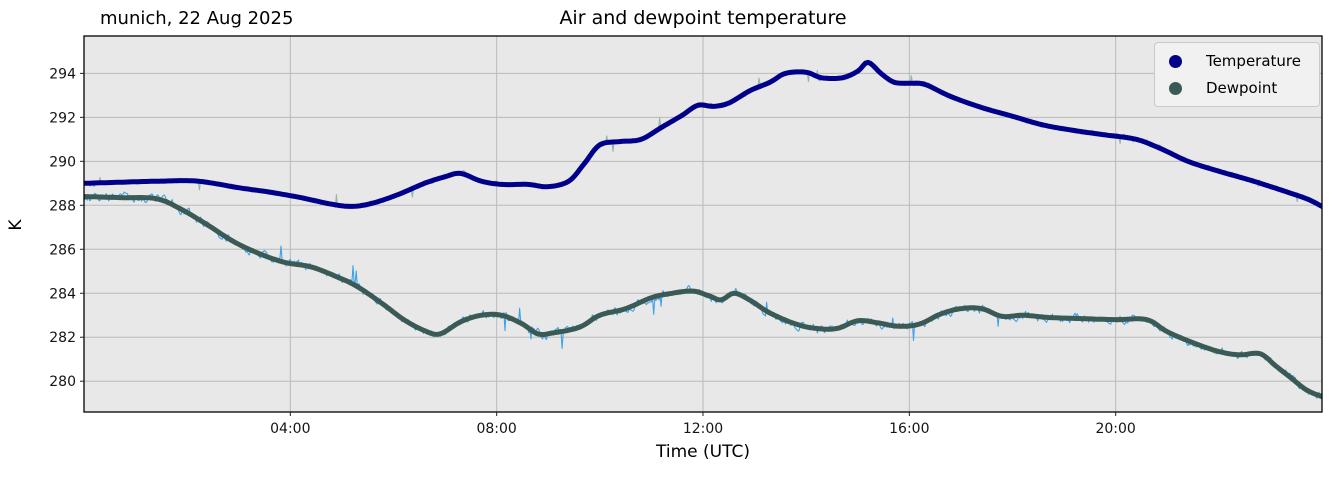 Image resolution: width=1335 pixels, height=478 pixels. What do you see at coordinates (62, 118) in the screenshot?
I see `y-tick-label: 292` at bounding box center [62, 118].